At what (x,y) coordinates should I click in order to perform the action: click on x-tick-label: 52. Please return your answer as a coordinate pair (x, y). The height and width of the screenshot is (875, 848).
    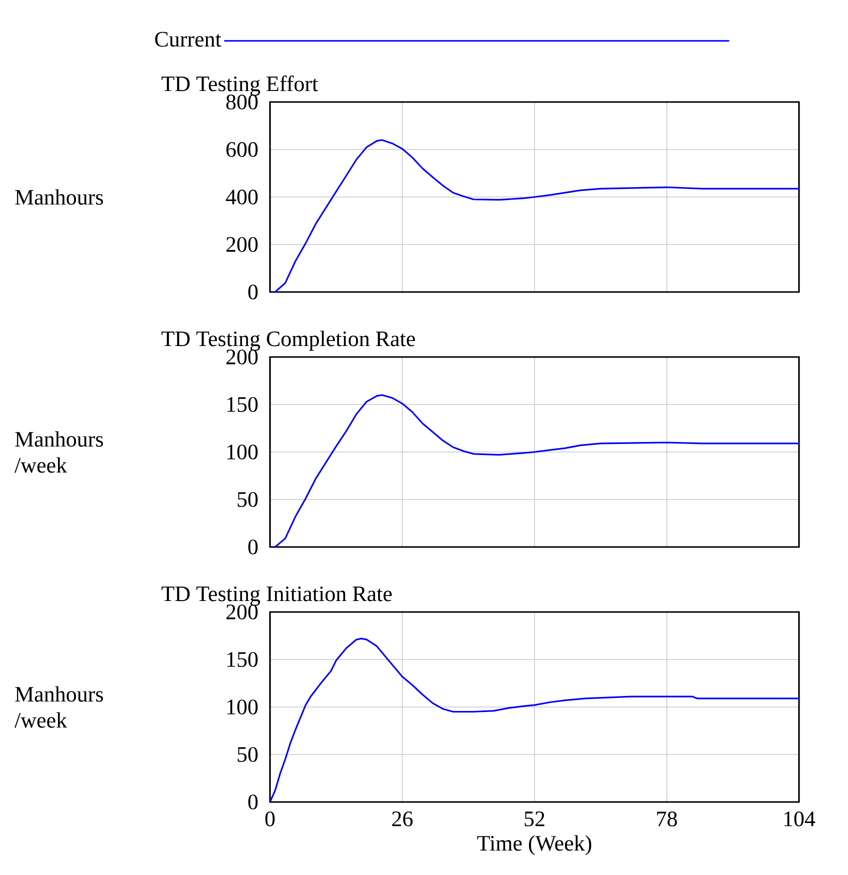
    Looking at the image, I should click on (534, 819).